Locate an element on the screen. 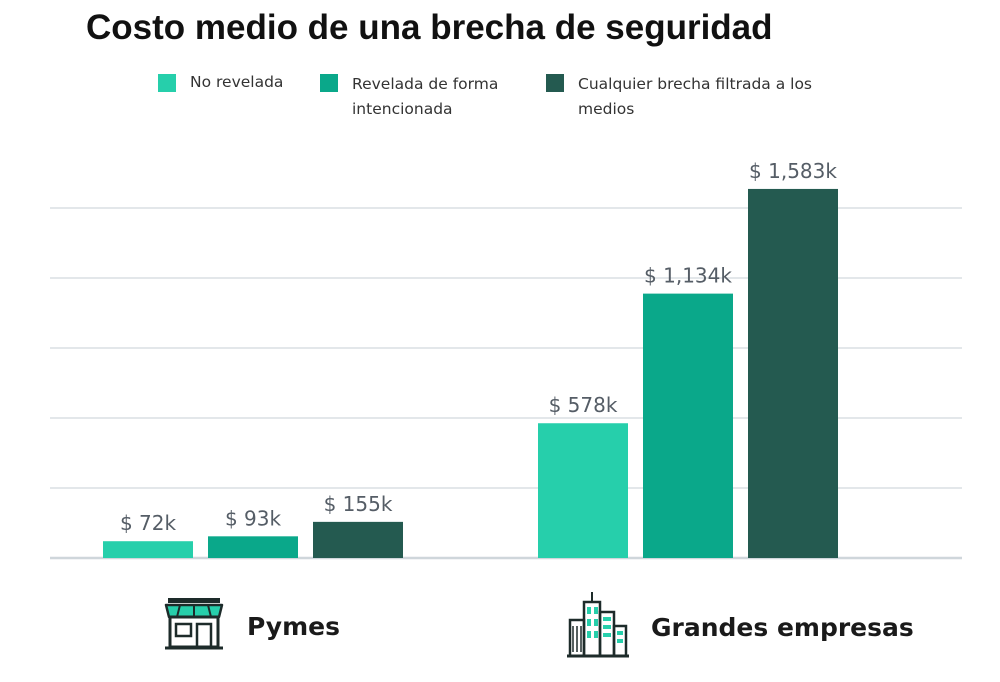 Image resolution: width=1000 pixels, height=682 pixels. legend-item-filtrada: Cualquier brecha filtrada a los medios is located at coordinates (687, 97).